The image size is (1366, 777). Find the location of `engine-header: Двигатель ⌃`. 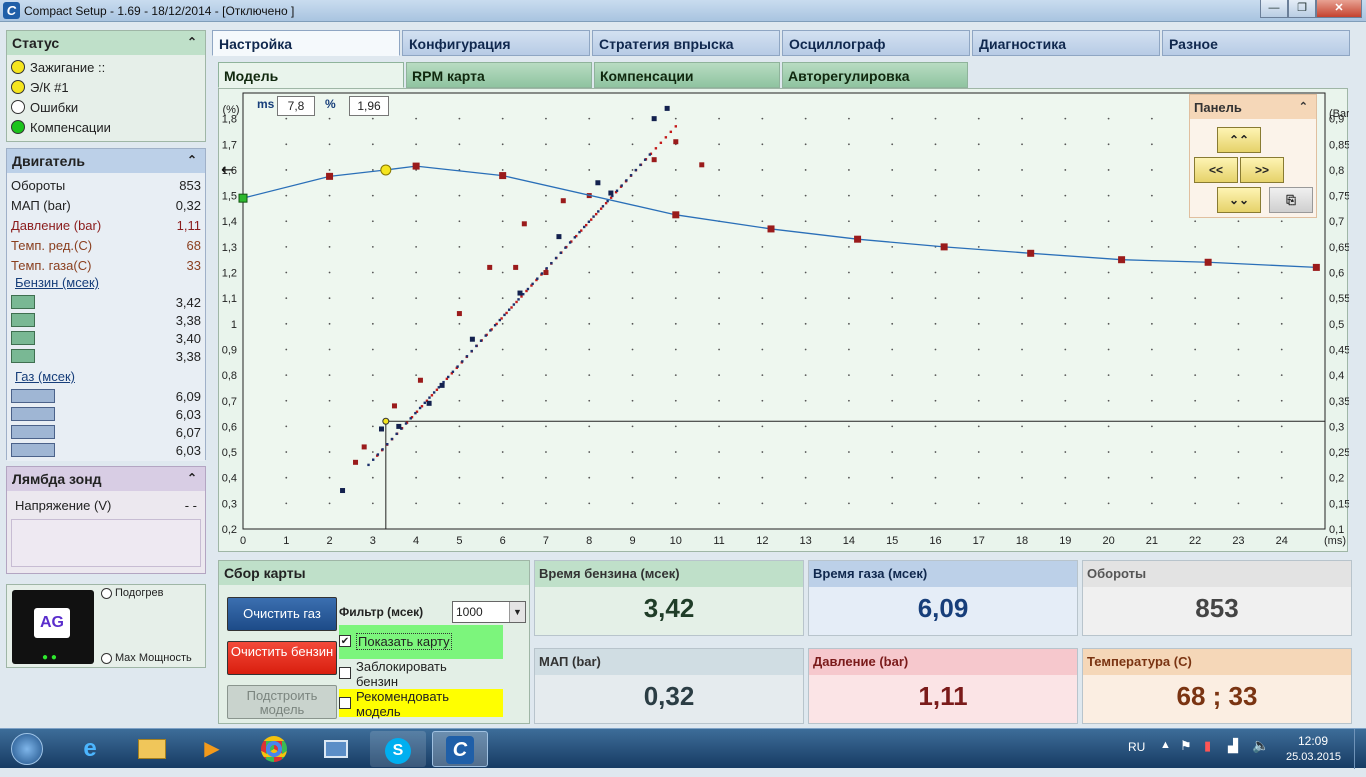

engine-header: Двигатель ⌃ is located at coordinates (106, 161).